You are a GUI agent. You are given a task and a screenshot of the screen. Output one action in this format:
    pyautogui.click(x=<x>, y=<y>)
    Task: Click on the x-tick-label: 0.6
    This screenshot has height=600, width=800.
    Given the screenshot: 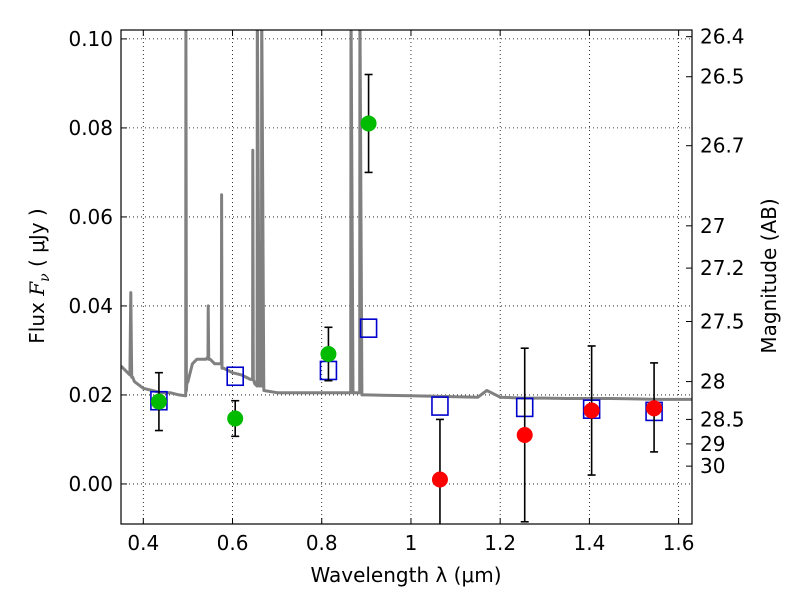 What is the action you would take?
    pyautogui.click(x=233, y=543)
    